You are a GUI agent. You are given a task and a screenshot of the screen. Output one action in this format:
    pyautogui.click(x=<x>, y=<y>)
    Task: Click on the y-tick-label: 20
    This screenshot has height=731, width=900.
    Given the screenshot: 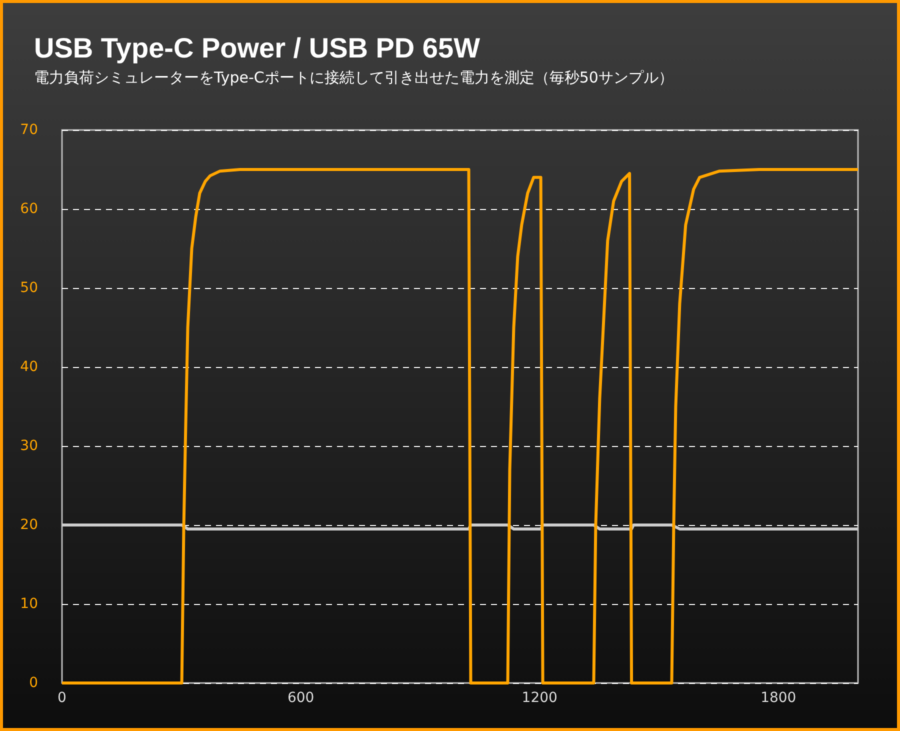 What is the action you would take?
    pyautogui.click(x=29, y=525)
    